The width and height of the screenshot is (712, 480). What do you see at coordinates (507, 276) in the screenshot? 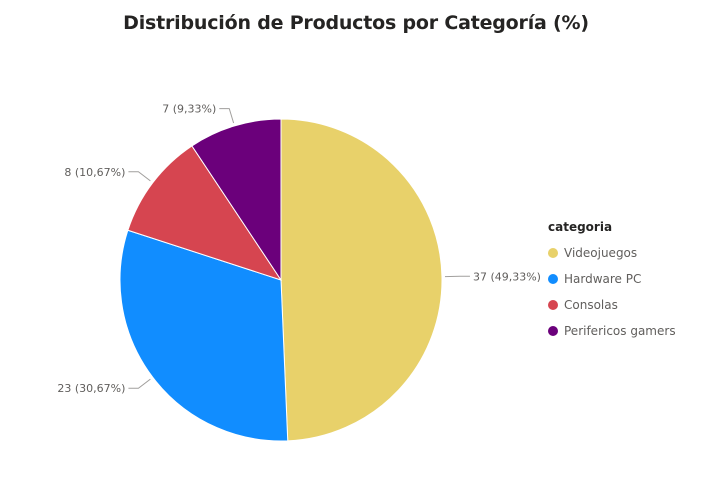
I see `data-label: 37 (49,33%)` at bounding box center [507, 276].